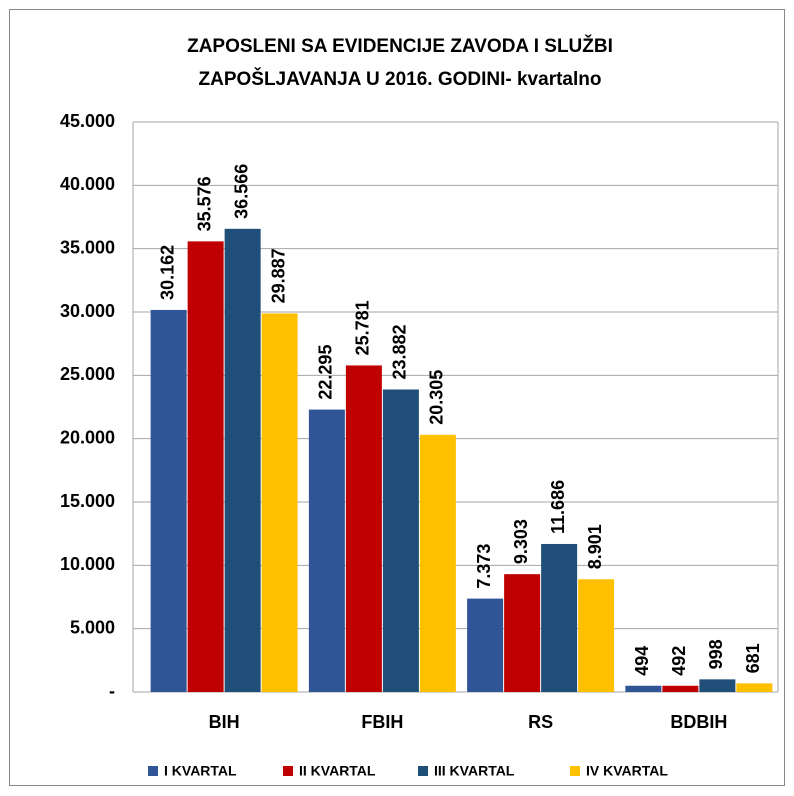  What do you see at coordinates (558, 507) in the screenshot?
I see `data-label: 11.686` at bounding box center [558, 507].